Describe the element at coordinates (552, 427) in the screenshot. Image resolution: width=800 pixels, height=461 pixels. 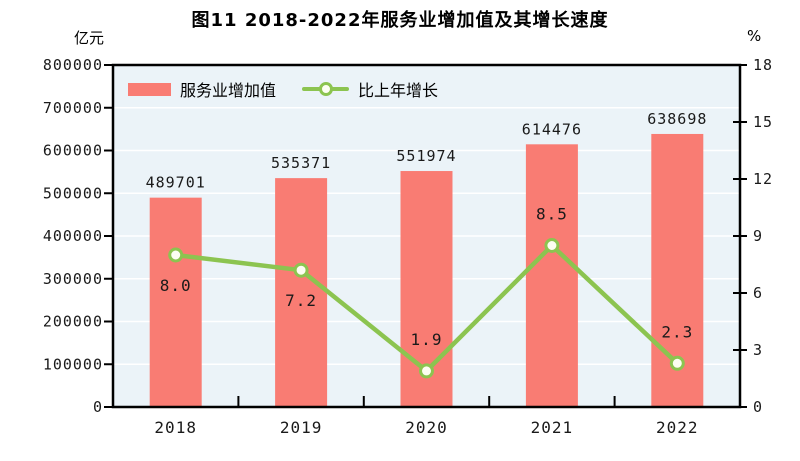
I see `x-axis-label-2021: 2021` at that location.